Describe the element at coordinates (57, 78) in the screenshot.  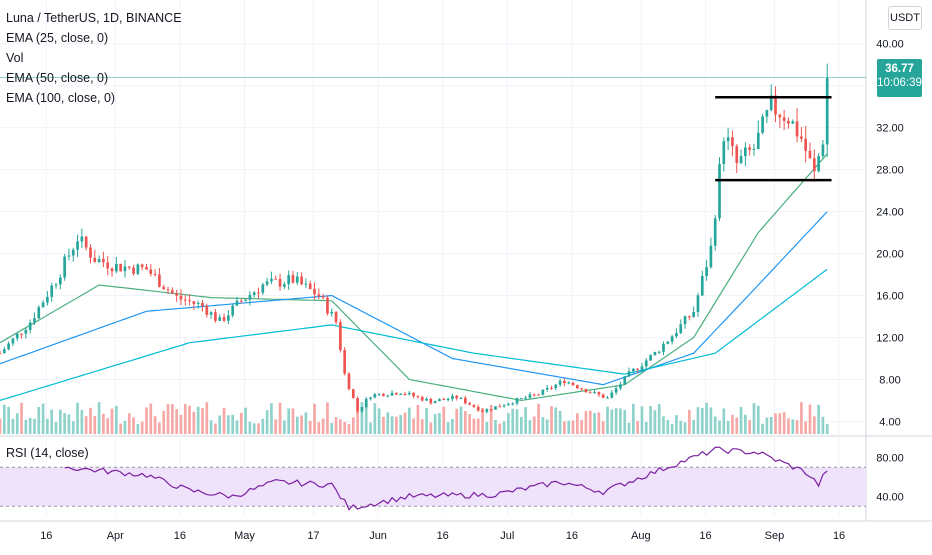
I see `ema50-legend: EMA (50, close, 0)` at that location.